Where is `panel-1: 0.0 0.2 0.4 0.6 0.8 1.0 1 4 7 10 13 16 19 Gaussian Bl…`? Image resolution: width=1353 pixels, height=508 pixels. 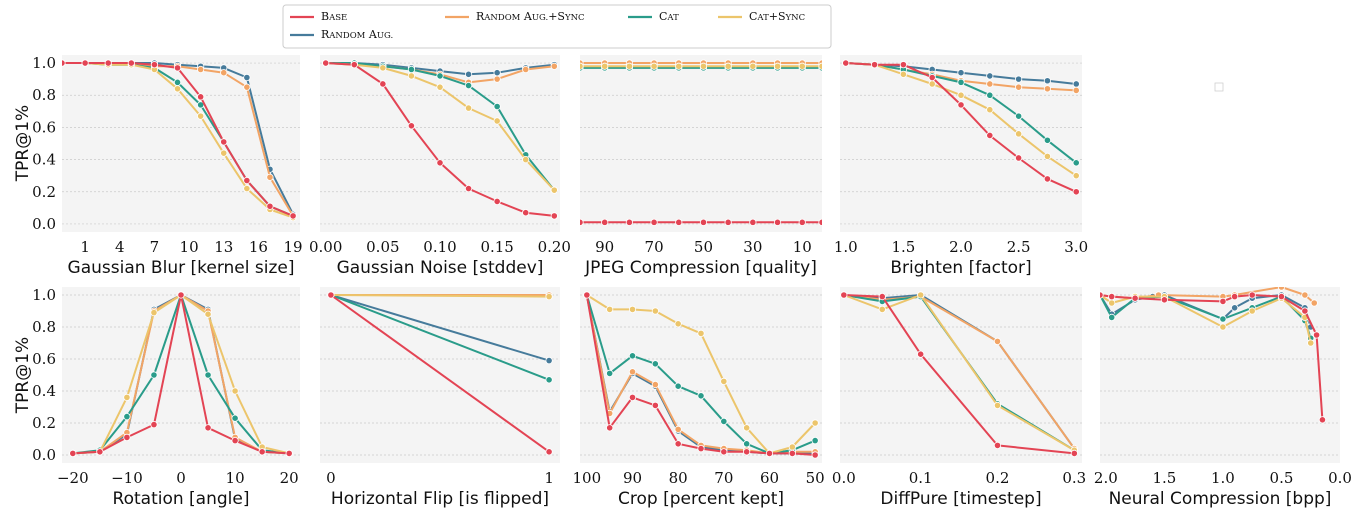 panel-1: 0.0 0.2 0.4 0.6 0.8 1.0 1 4 7 10 13 16 19 Gaussian Bl… is located at coordinates (167, 166).